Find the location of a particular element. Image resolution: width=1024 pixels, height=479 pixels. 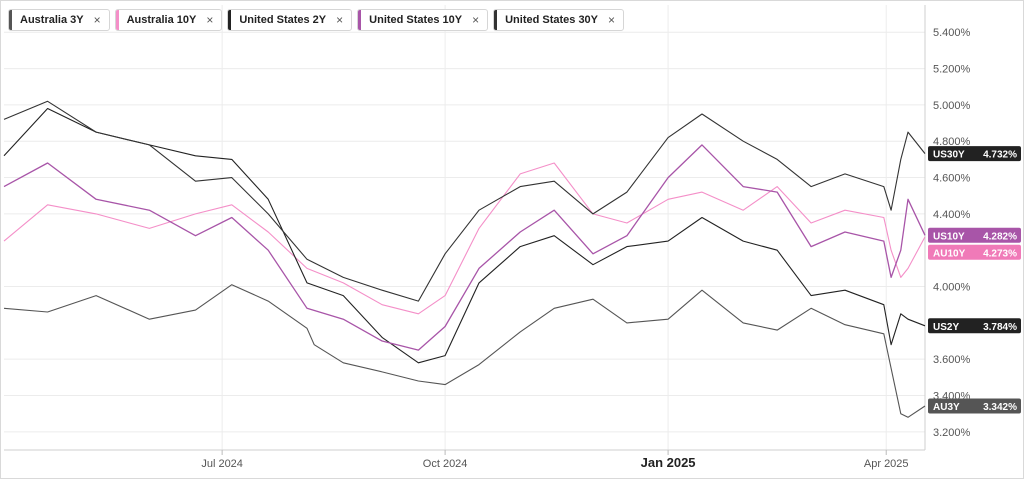

last-value-tag-us10y: US10Y 4.282% is located at coordinates (974, 235).